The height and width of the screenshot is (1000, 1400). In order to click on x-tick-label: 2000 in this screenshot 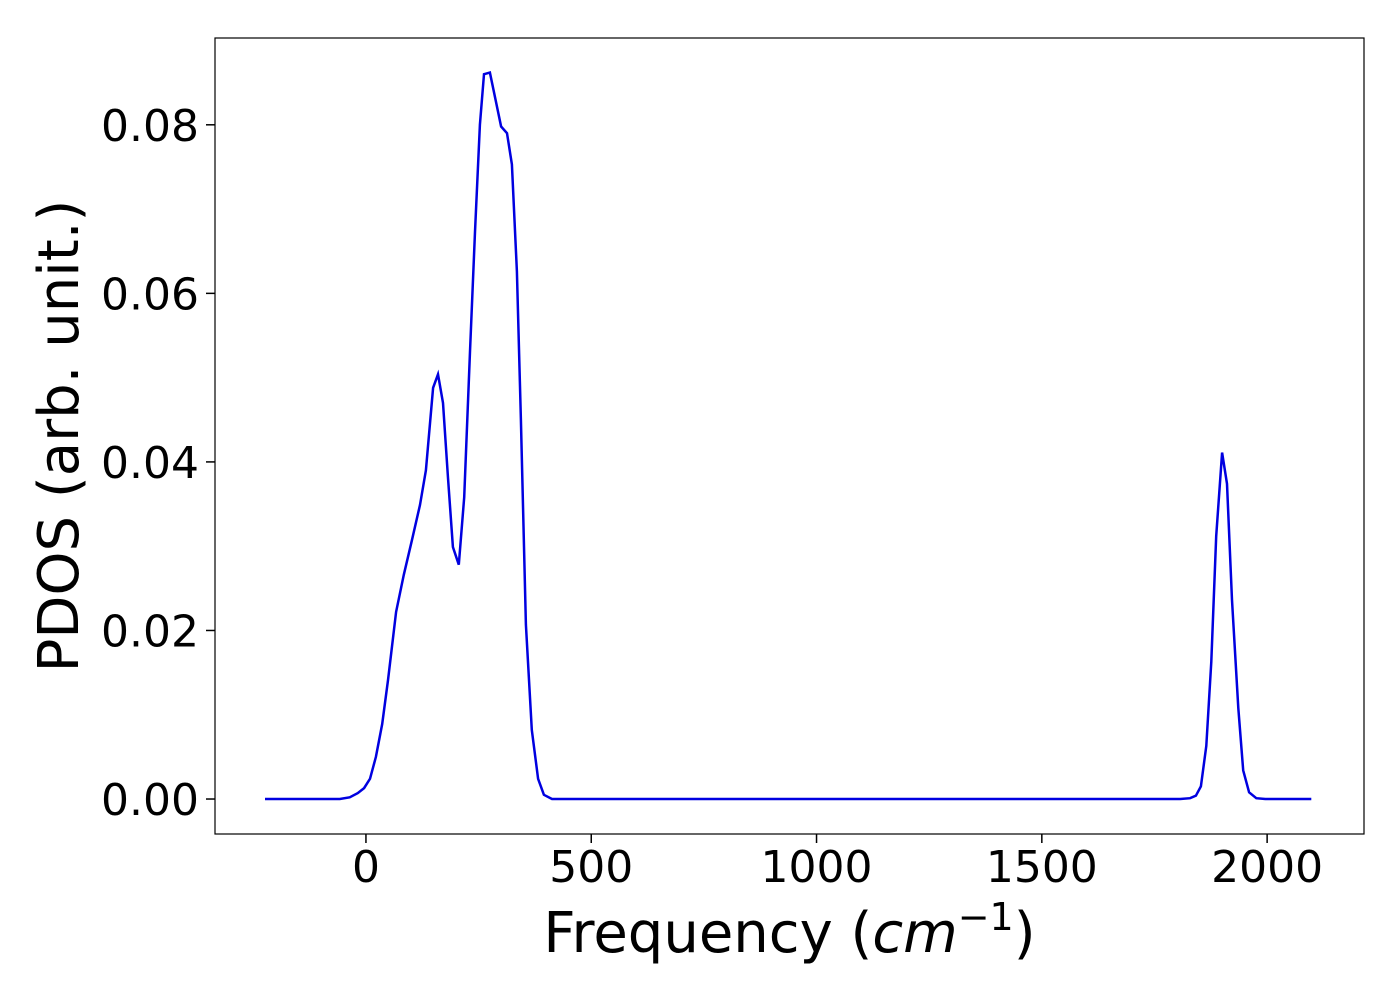, I will do `click(1267, 867)`.